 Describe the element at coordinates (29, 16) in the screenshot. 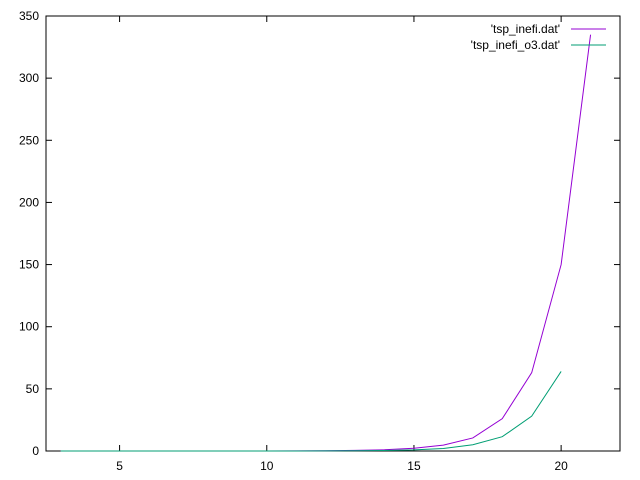

I see `y-tick-label: 350` at that location.